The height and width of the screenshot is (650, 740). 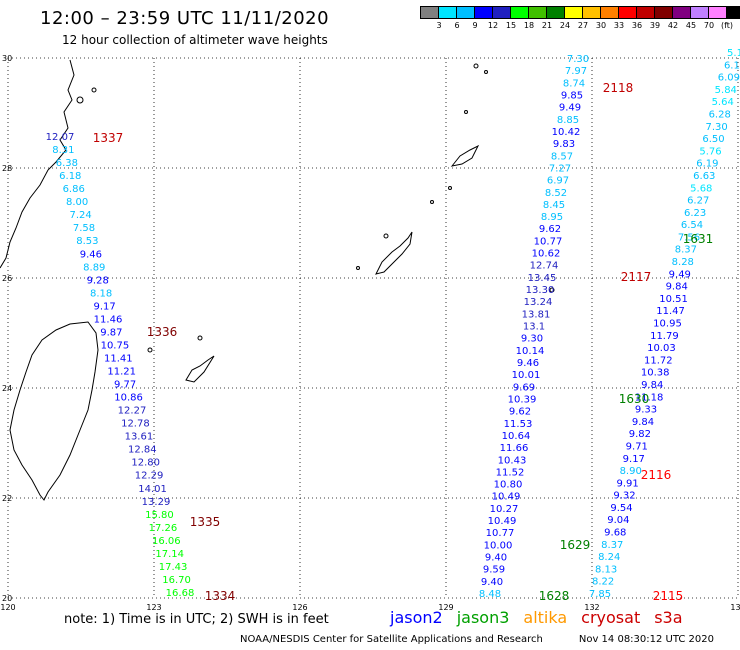 I want to click on color-scale-label: 9, so click(x=475, y=25).